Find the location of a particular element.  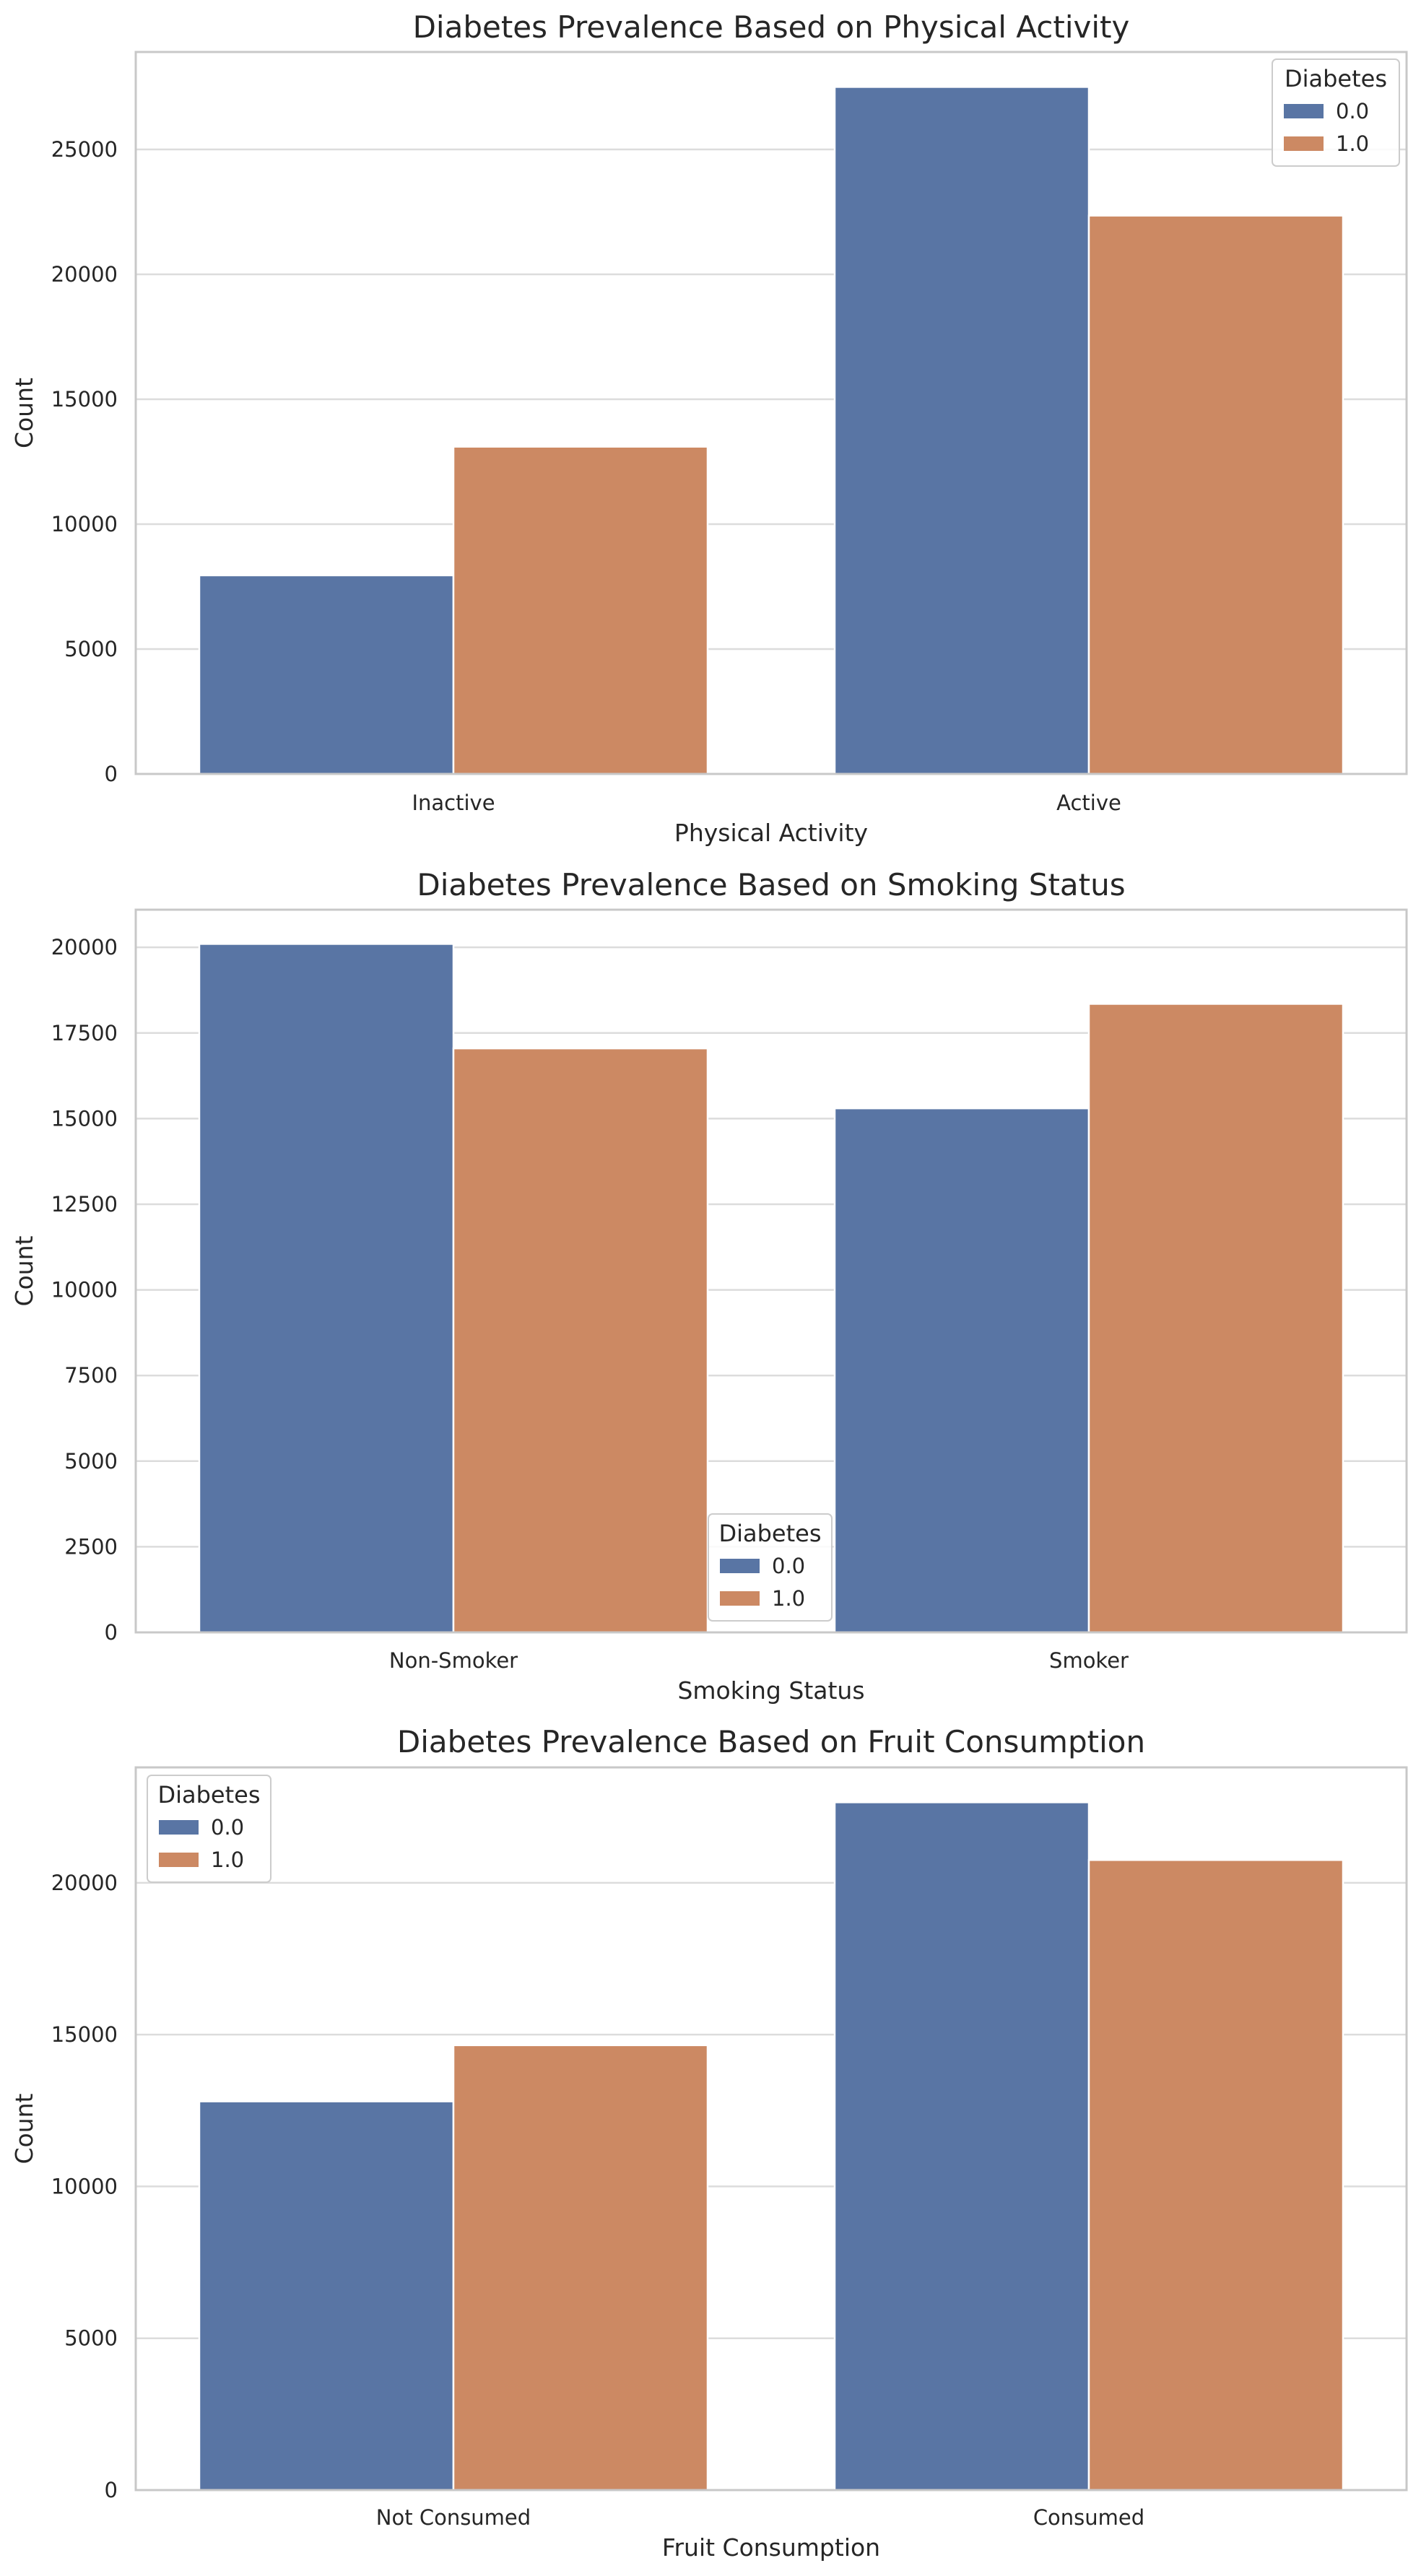

bar-not-consumed-0.0 is located at coordinates (326, 2296).